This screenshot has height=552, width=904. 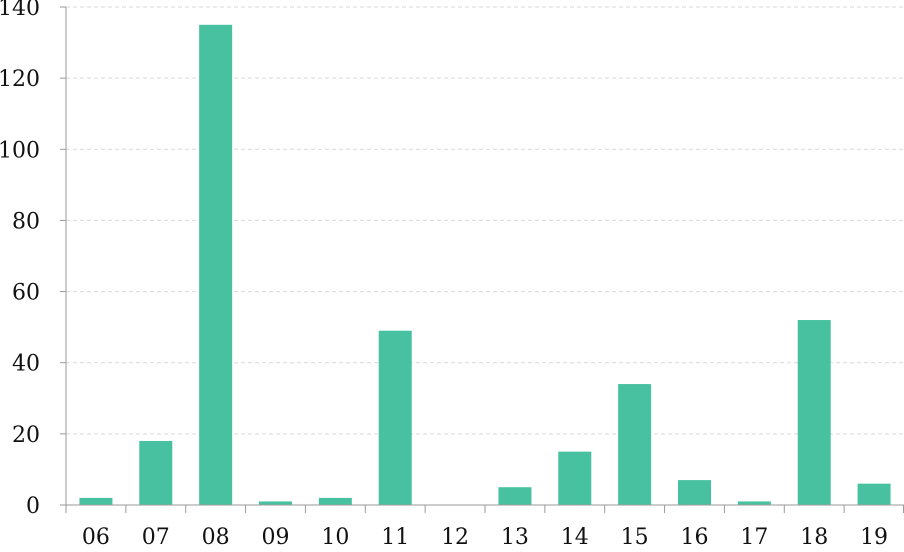 What do you see at coordinates (335, 537) in the screenshot?
I see `x-tick-label: 10` at bounding box center [335, 537].